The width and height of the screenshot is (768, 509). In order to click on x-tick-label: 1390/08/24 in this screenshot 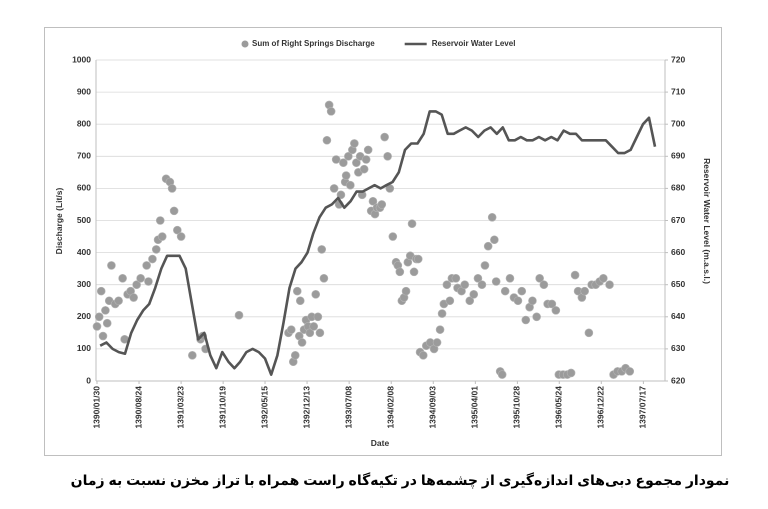, I will do `click(138, 407)`.